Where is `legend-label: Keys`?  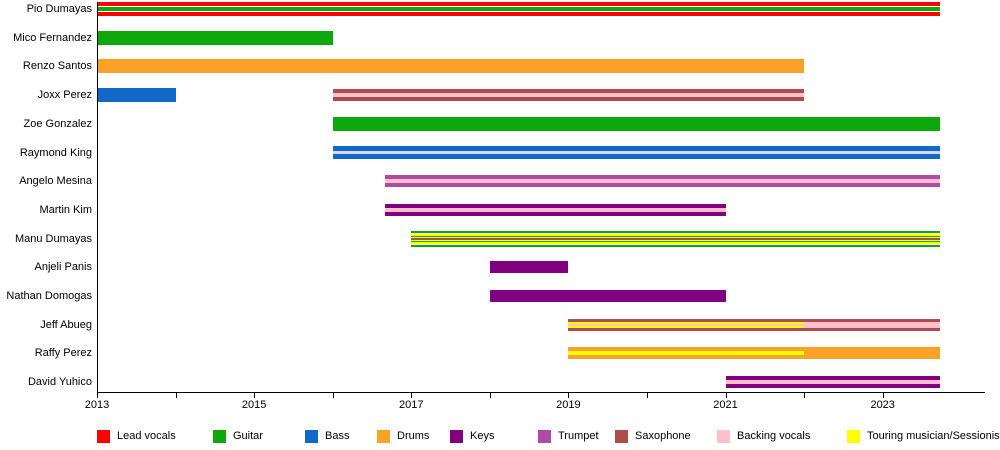 legend-label: Keys is located at coordinates (482, 436).